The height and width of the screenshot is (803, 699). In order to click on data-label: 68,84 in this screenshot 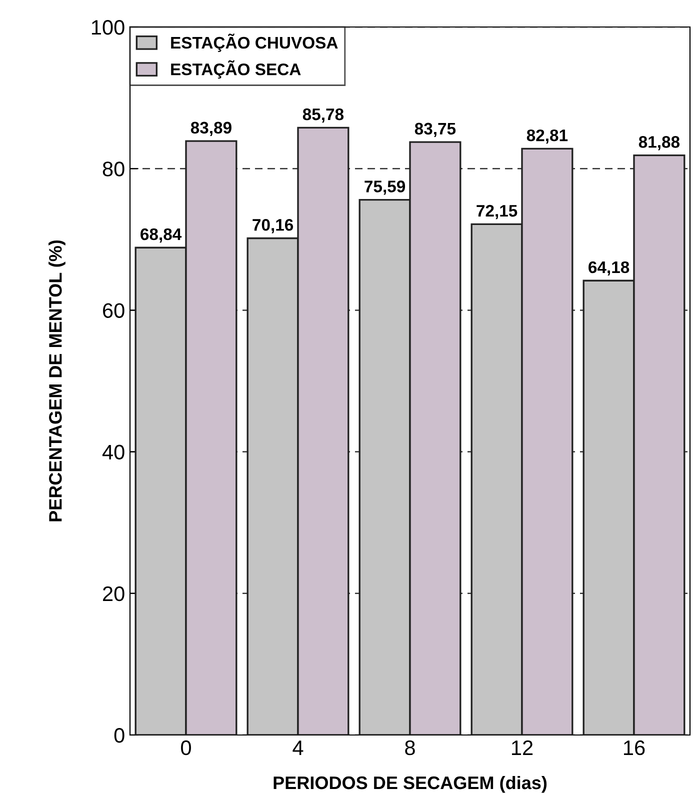, I will do `click(161, 235)`.